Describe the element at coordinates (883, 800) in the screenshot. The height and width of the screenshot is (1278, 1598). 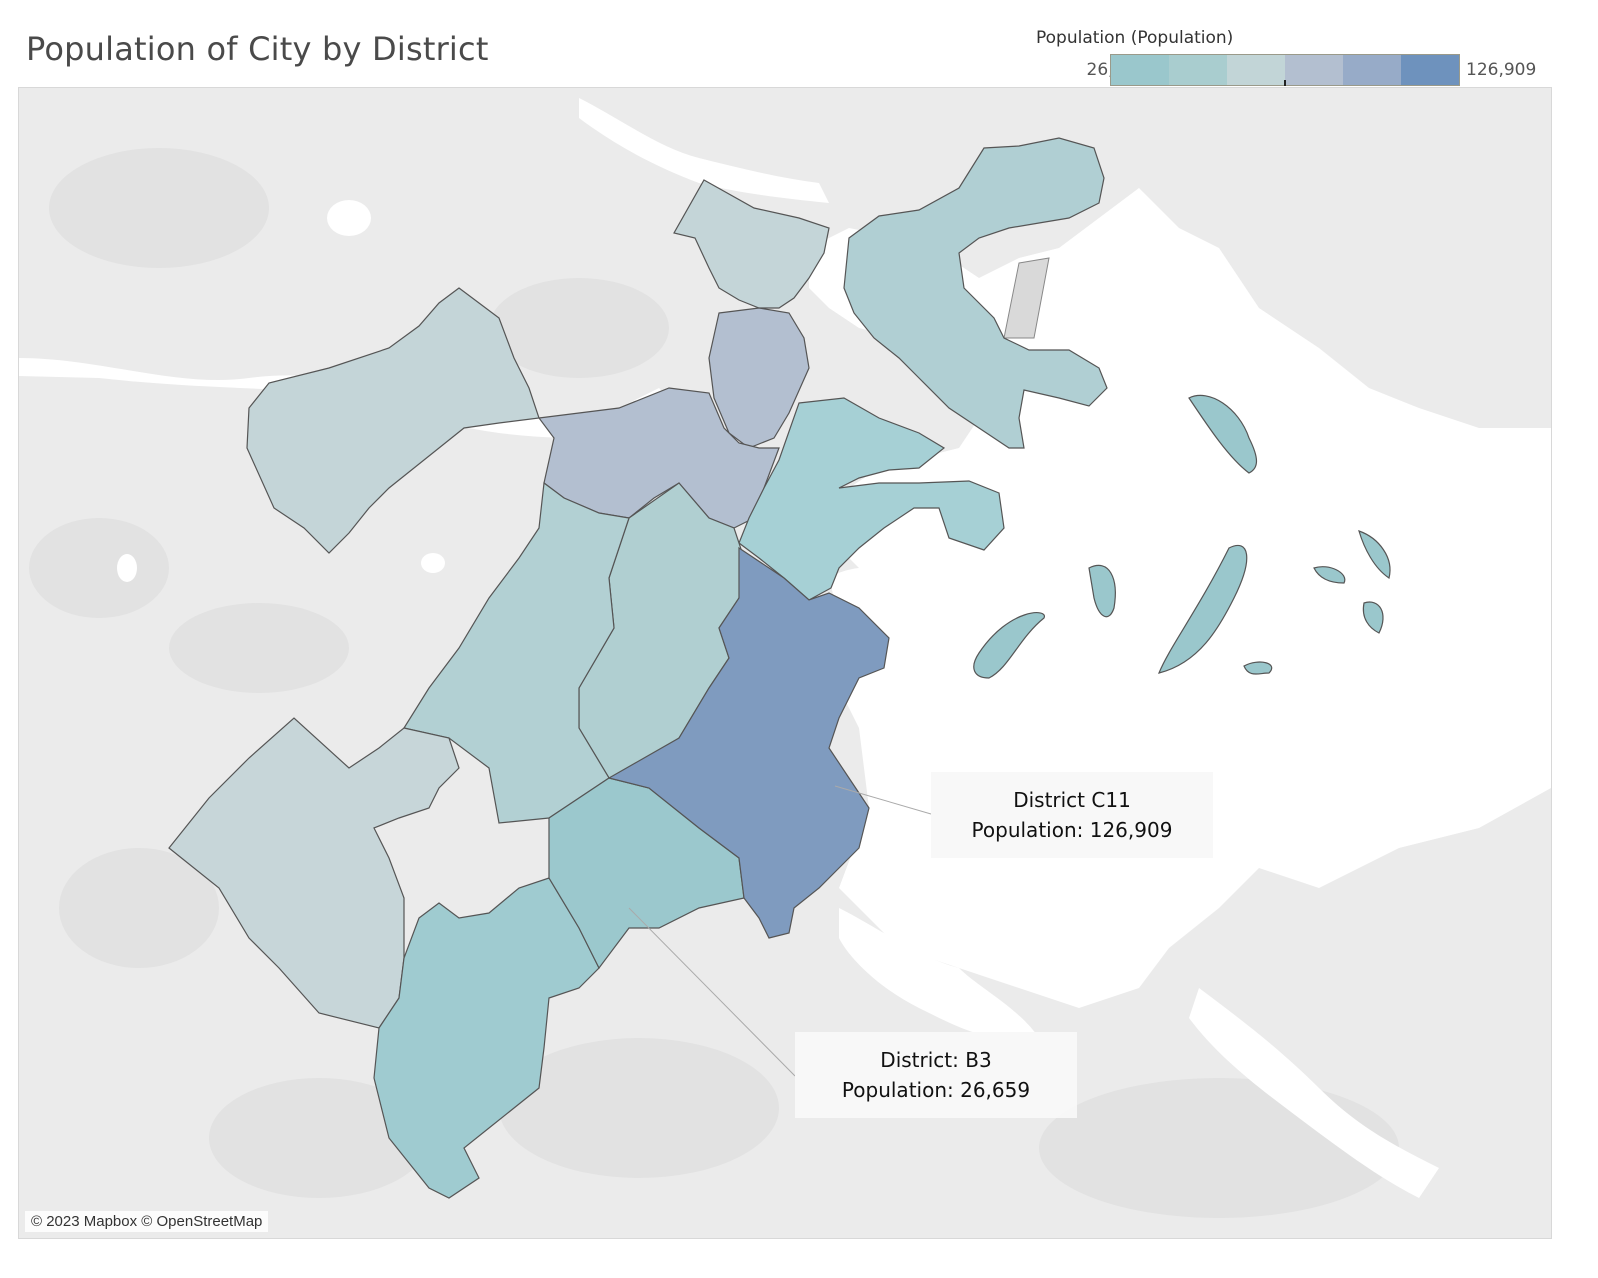
I see `tooltip-leader-c11` at that location.